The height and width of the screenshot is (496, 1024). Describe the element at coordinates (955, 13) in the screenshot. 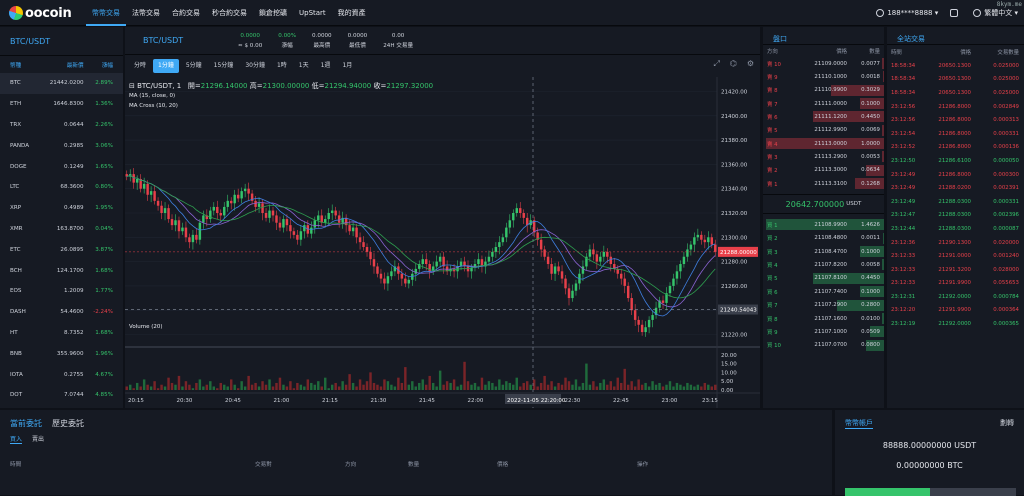

I see `download-app-button` at that location.